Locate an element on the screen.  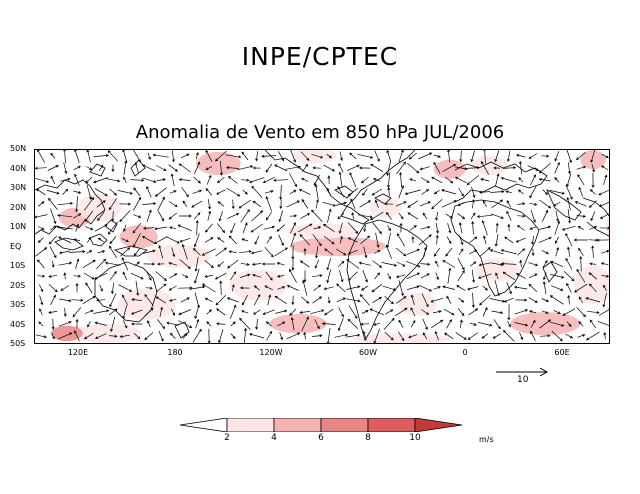
lon-label-60e: 60E is located at coordinates (562, 352).